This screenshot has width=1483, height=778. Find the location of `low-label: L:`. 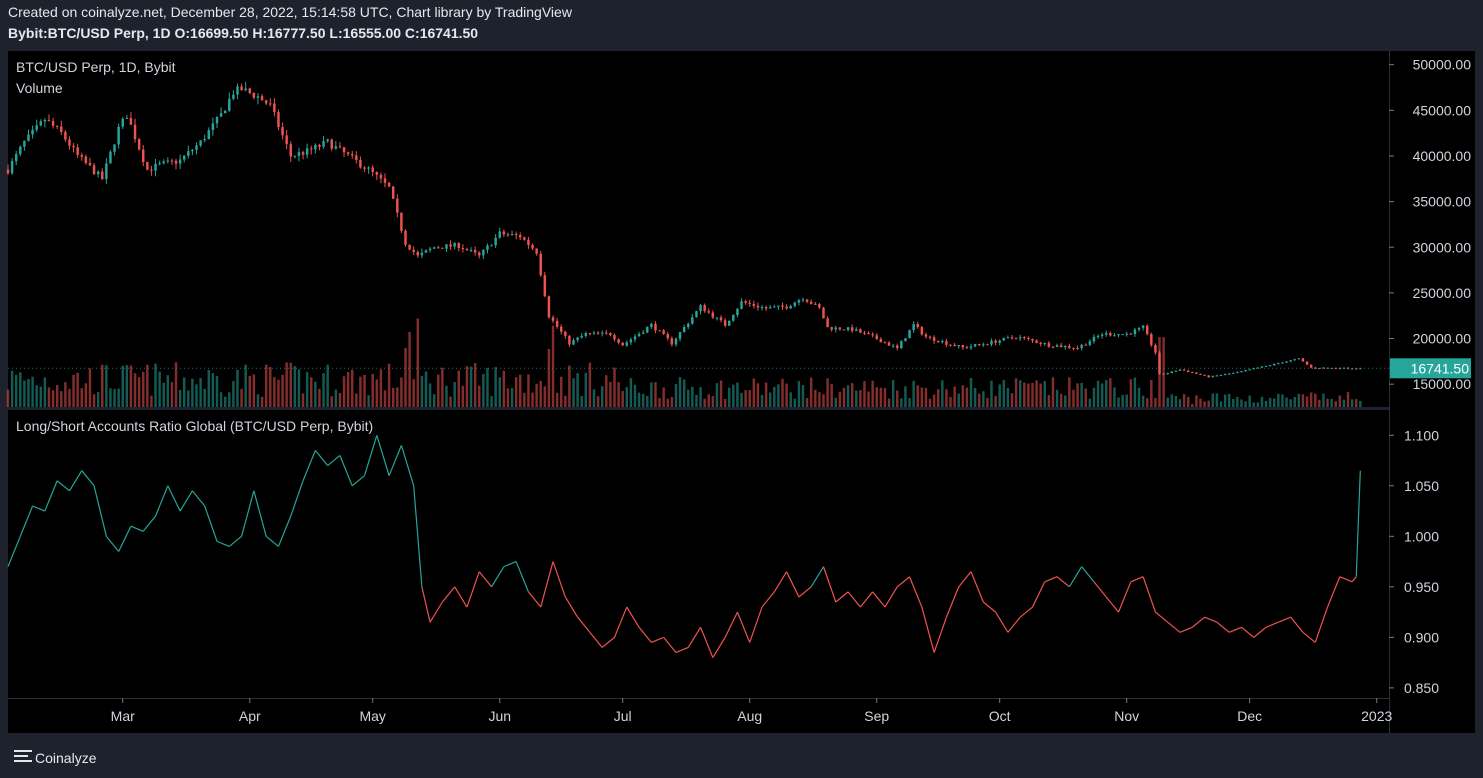

low-label: L: is located at coordinates (336, 33).